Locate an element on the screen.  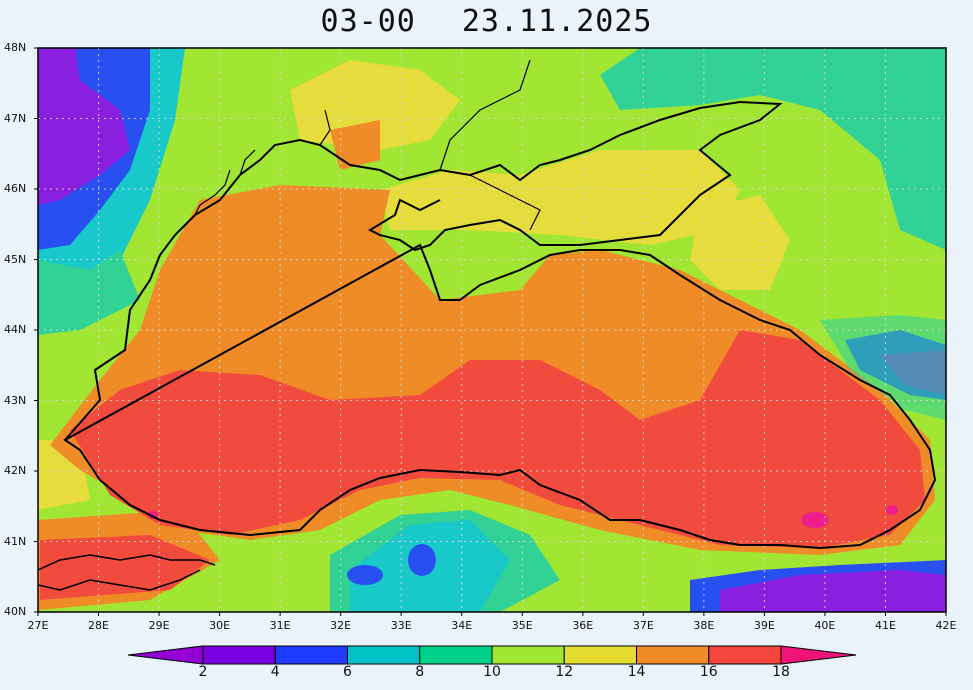
lat-label: 45N is located at coordinates (15, 259).